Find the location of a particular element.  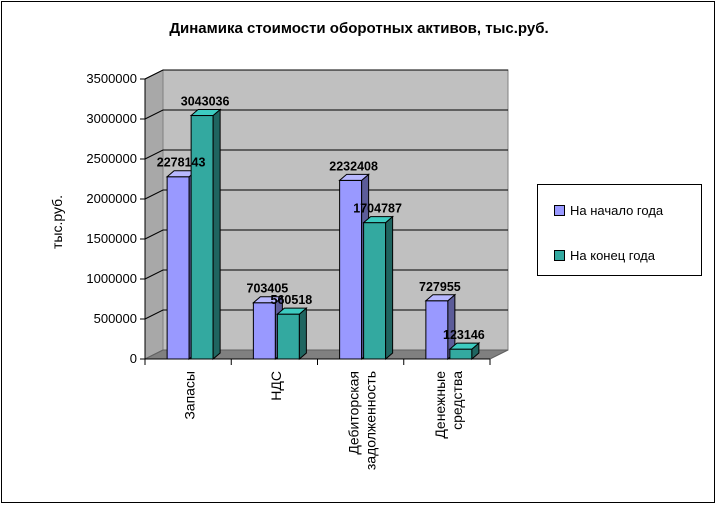

y-tick-label: 1500000 is located at coordinates (111, 238).